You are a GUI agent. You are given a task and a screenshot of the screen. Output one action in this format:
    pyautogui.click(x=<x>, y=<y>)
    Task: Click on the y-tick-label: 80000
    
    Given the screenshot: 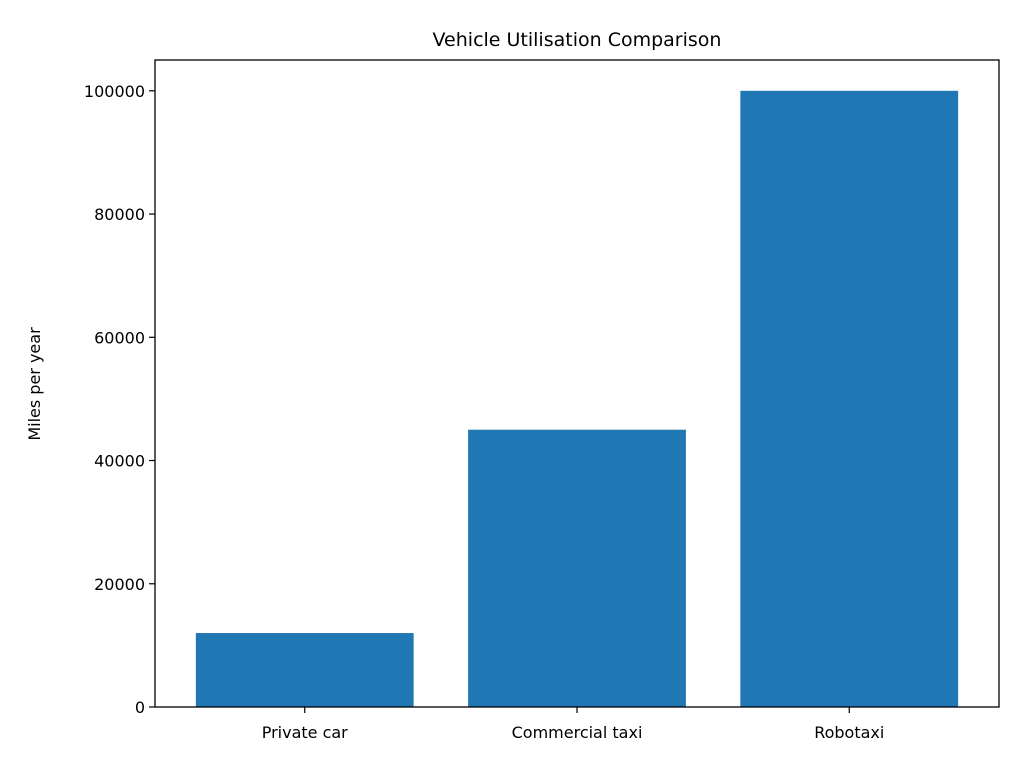 What is the action you would take?
    pyautogui.click(x=119, y=214)
    